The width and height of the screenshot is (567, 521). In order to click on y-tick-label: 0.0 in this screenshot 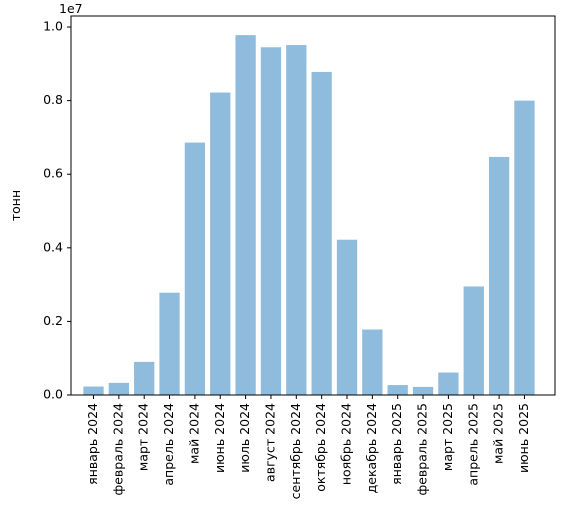, I will do `click(53, 394)`.